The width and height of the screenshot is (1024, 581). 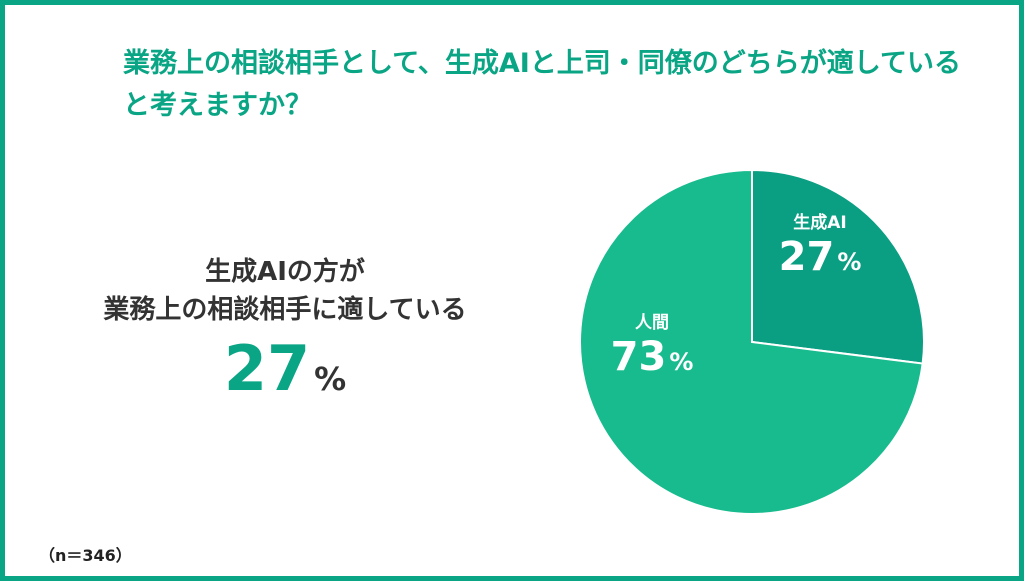 I want to click on summary-block: 生成AIの方が 業務上の相談相手に適している 27%, so click(x=285, y=337).